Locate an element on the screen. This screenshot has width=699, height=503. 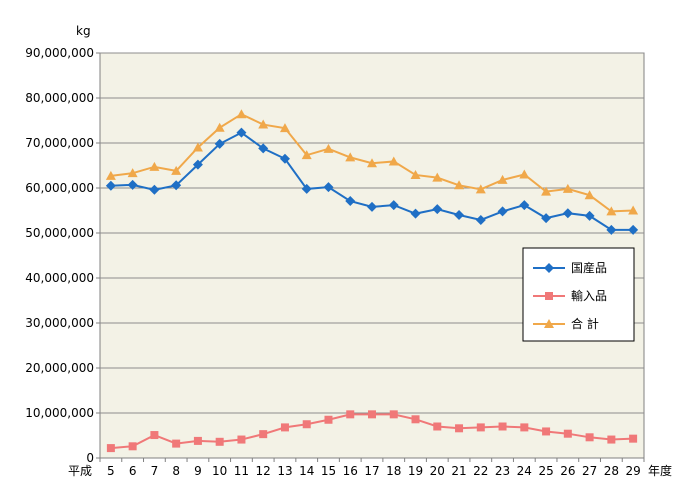
x-tick-label: 18 is located at coordinates (393, 471).